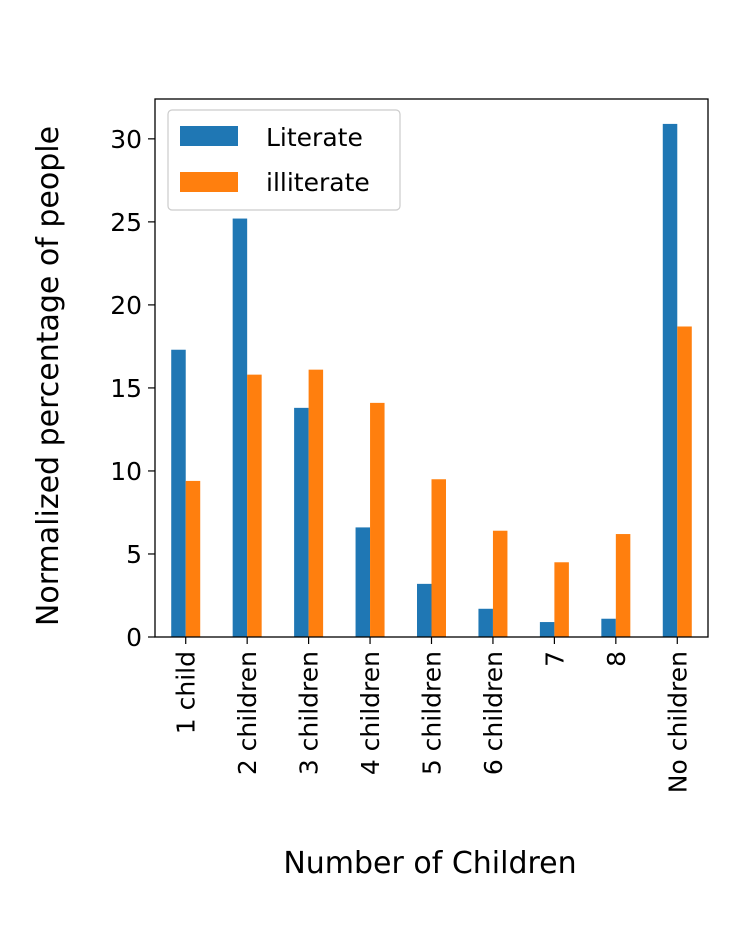 This screenshot has width=738, height=930. I want to click on y-tick-label-0: 0, so click(134, 637).